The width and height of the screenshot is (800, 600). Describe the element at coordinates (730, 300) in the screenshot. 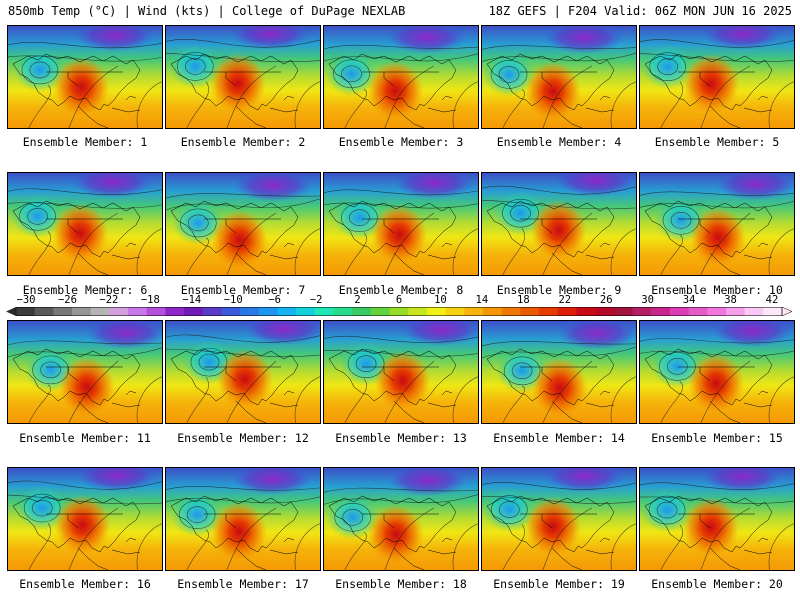

I see `colorbar-tick-label: 38` at that location.